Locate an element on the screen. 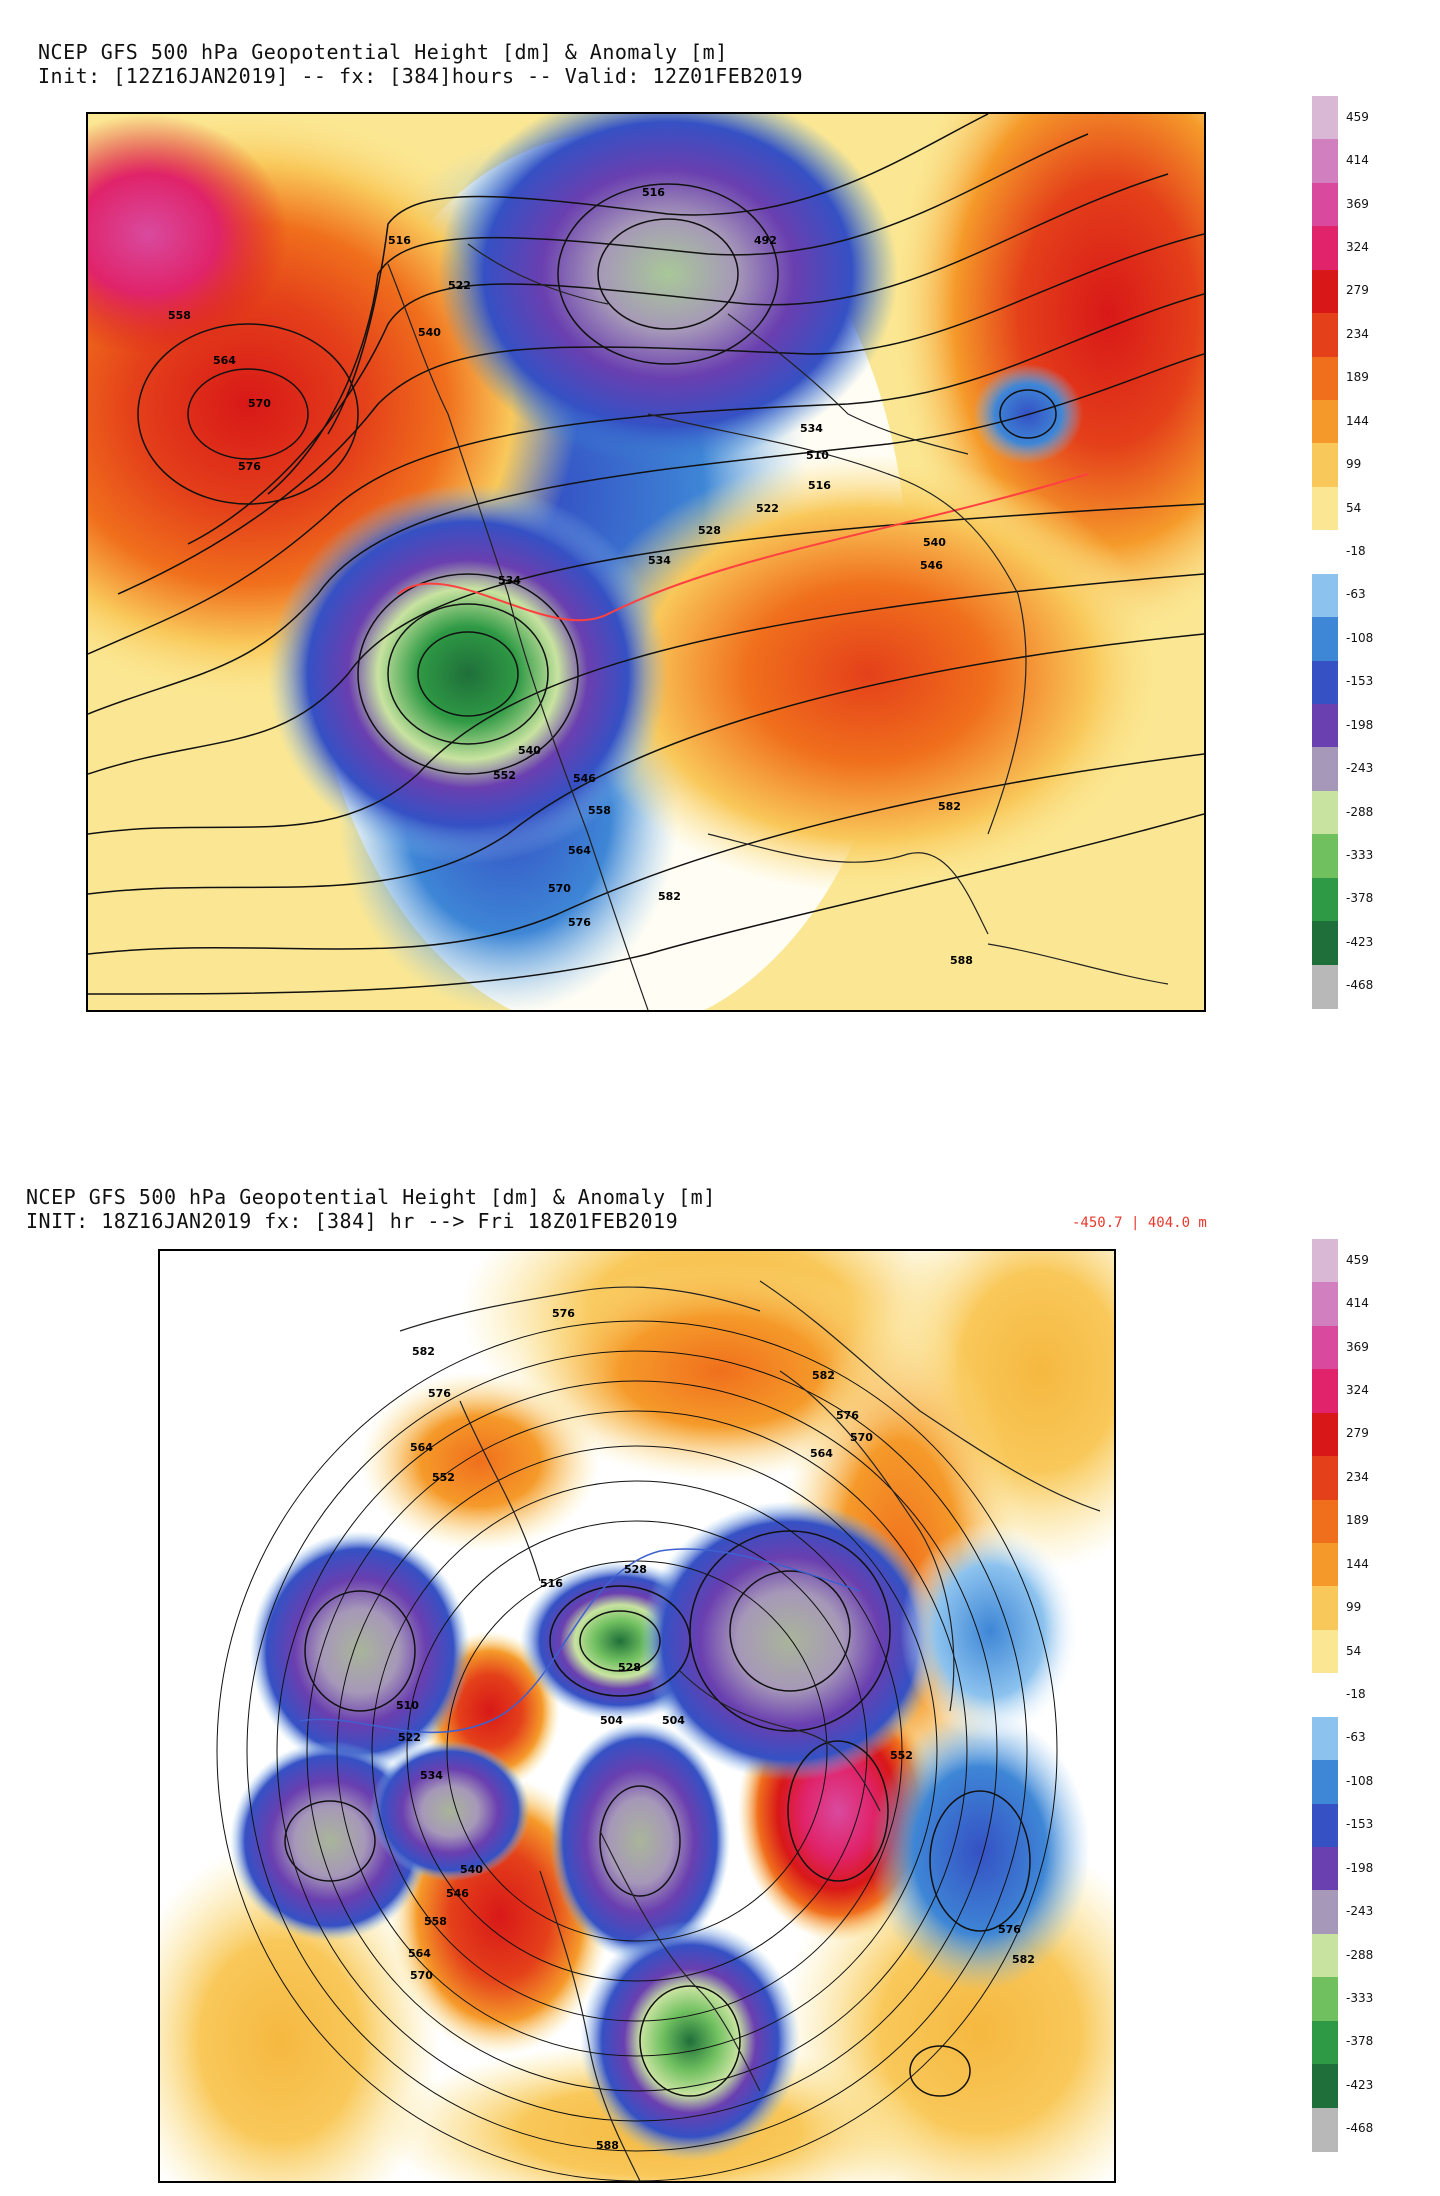  top-height-label: 582 is located at coordinates (949, 806).